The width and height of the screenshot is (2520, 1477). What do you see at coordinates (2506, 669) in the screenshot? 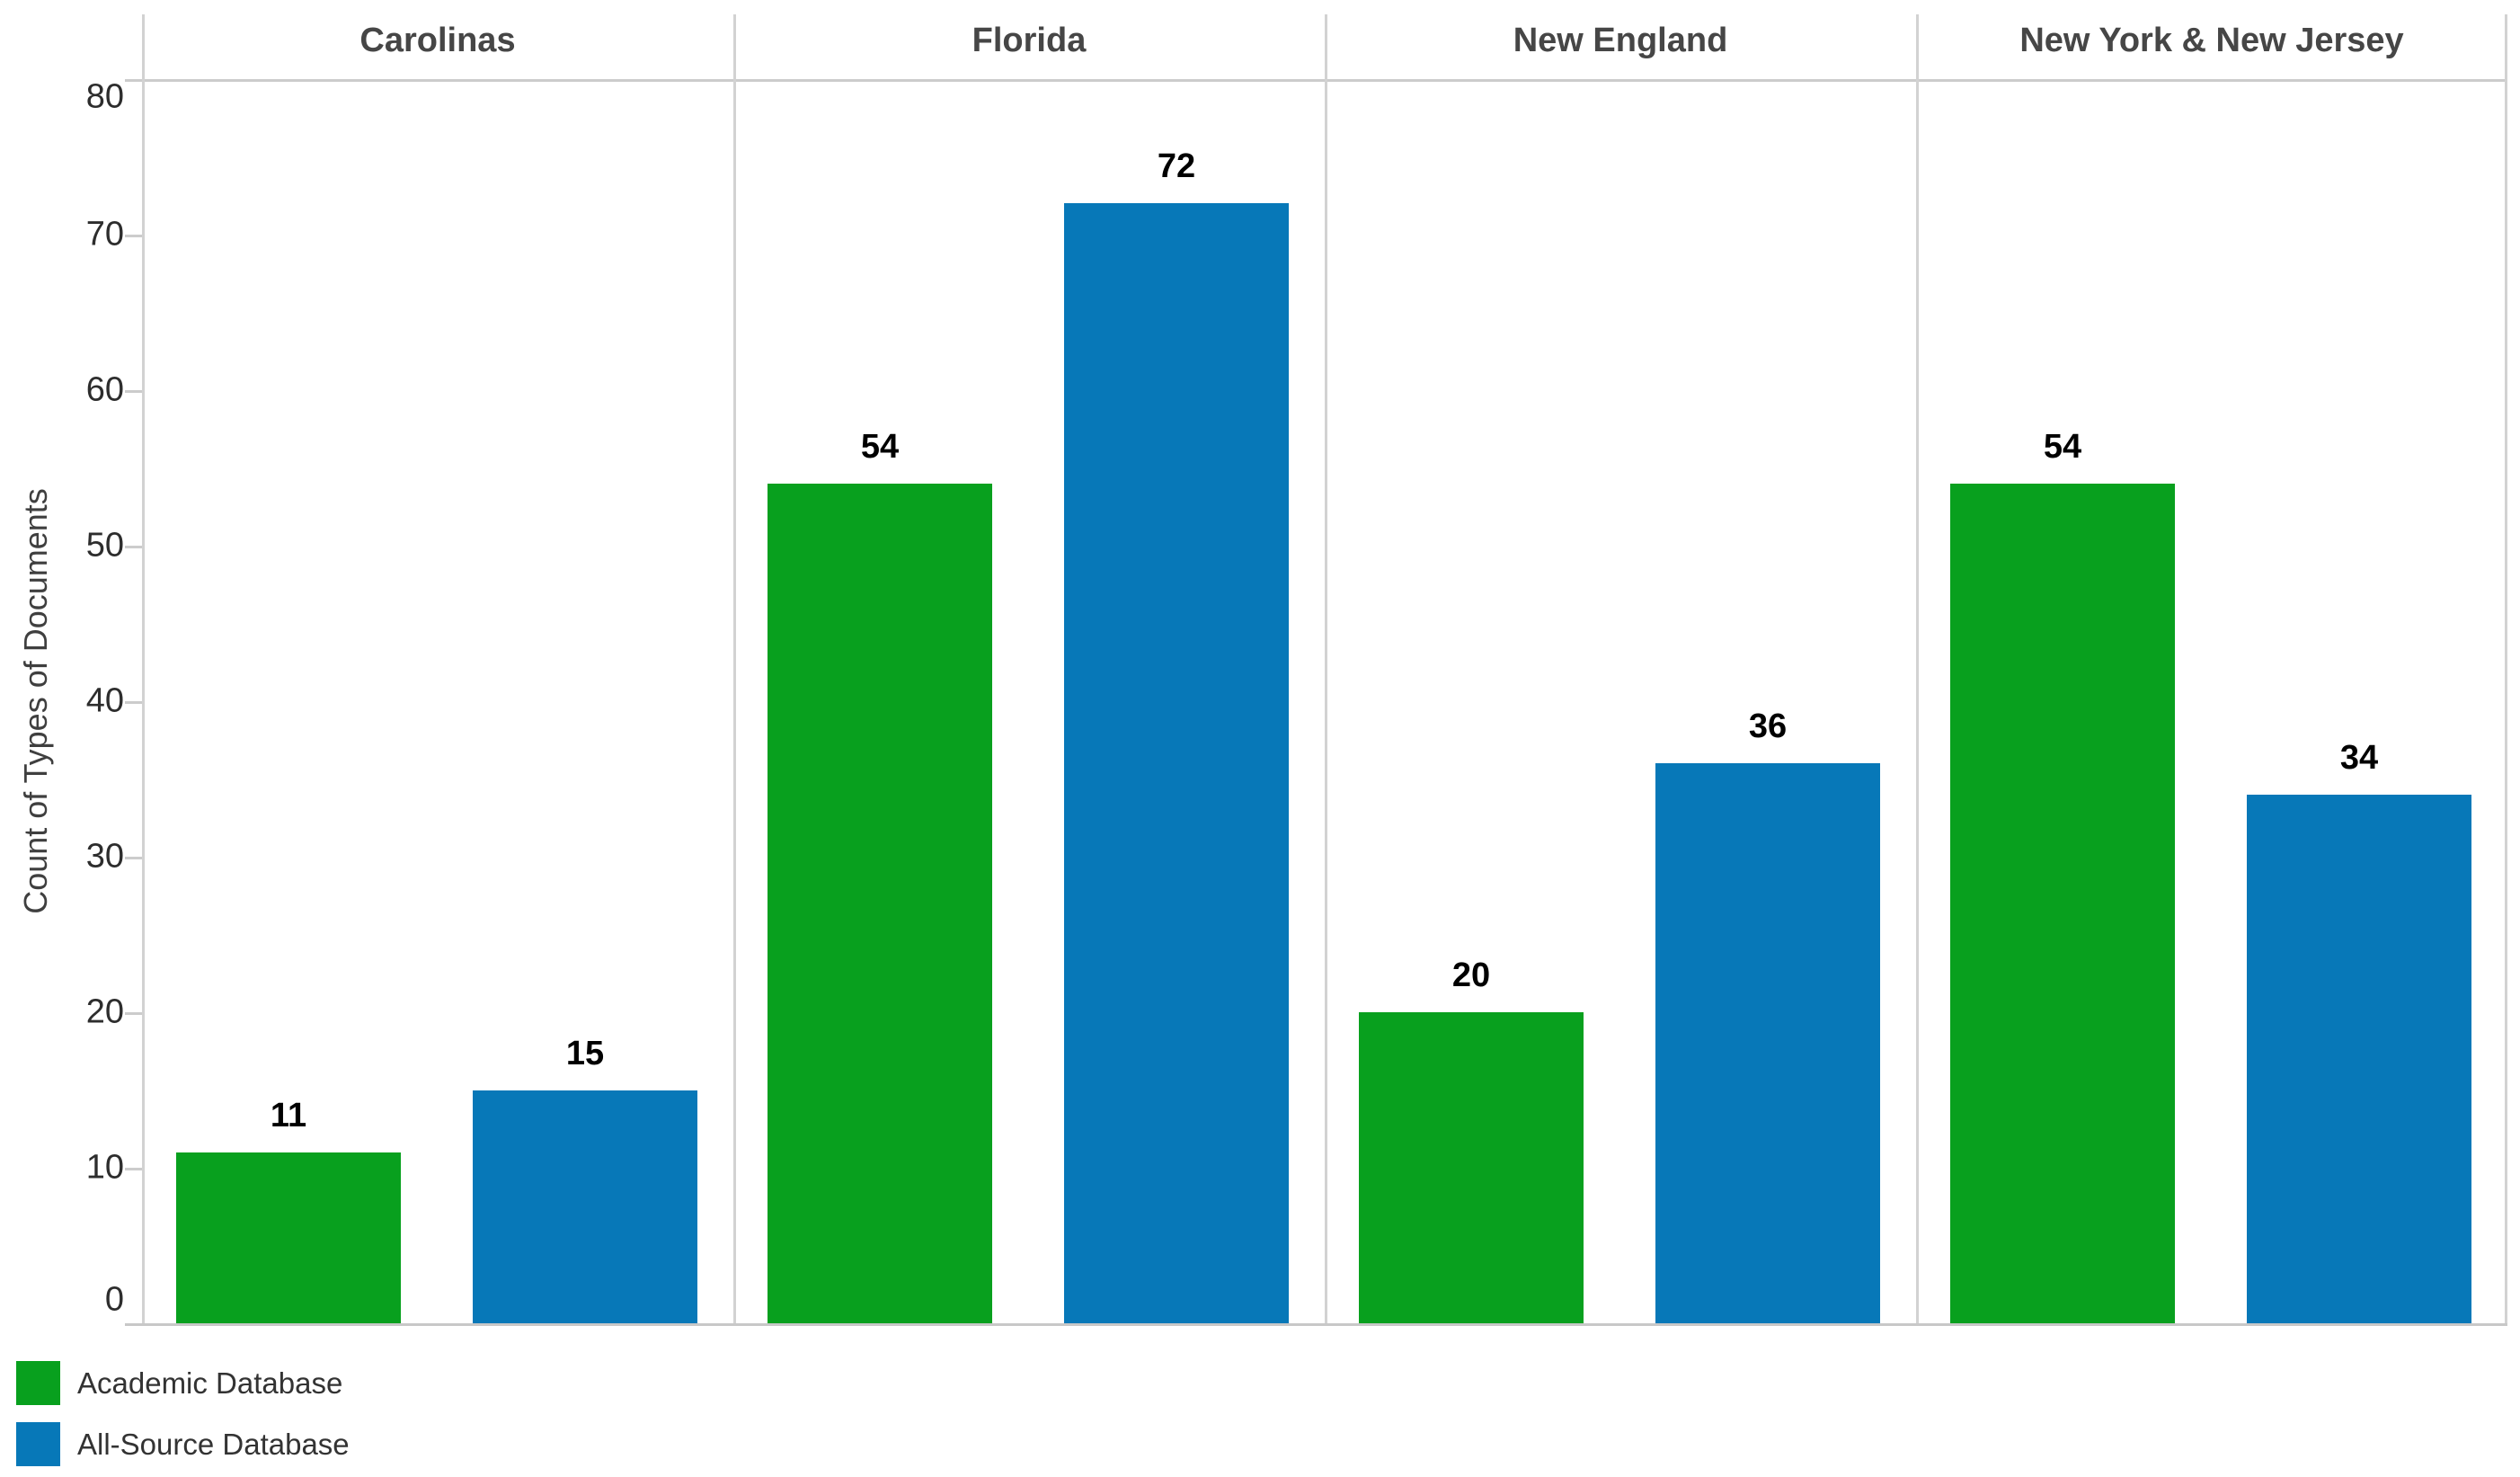
I see `plot-right-border` at bounding box center [2506, 669].